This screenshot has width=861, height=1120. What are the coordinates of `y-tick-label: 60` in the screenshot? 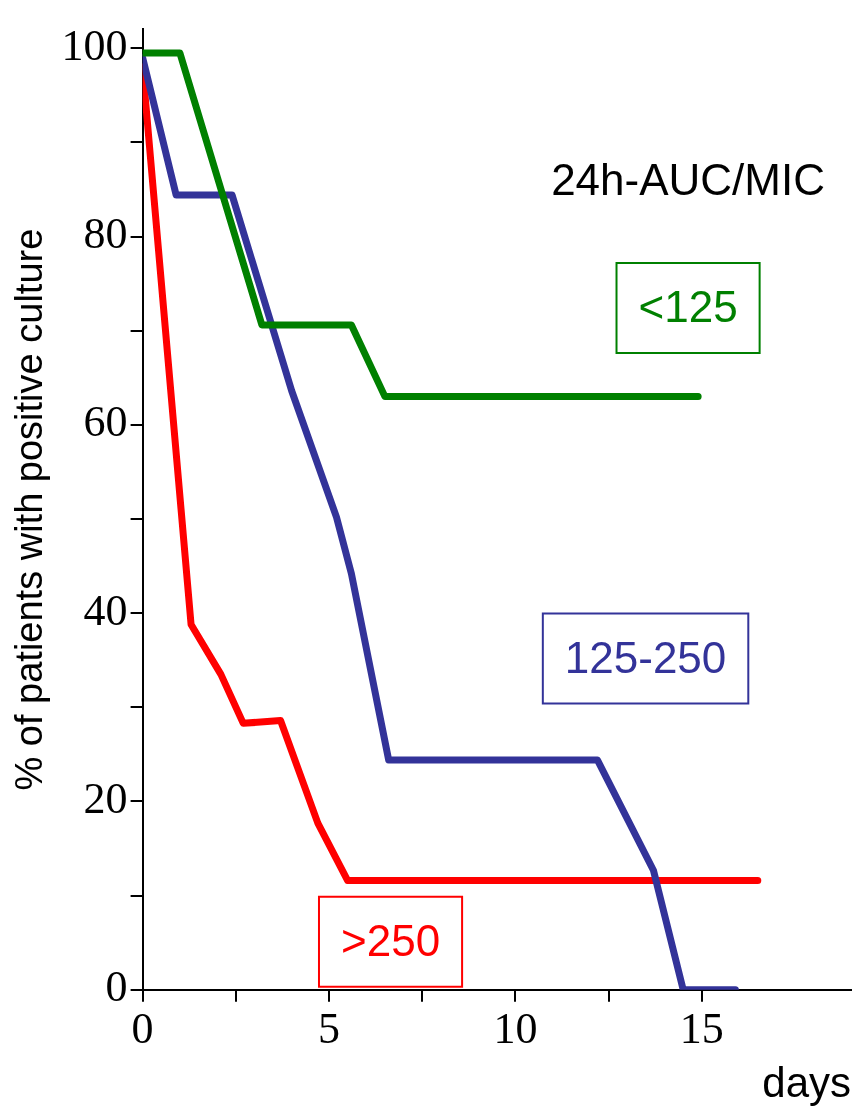 It's located at (105, 422).